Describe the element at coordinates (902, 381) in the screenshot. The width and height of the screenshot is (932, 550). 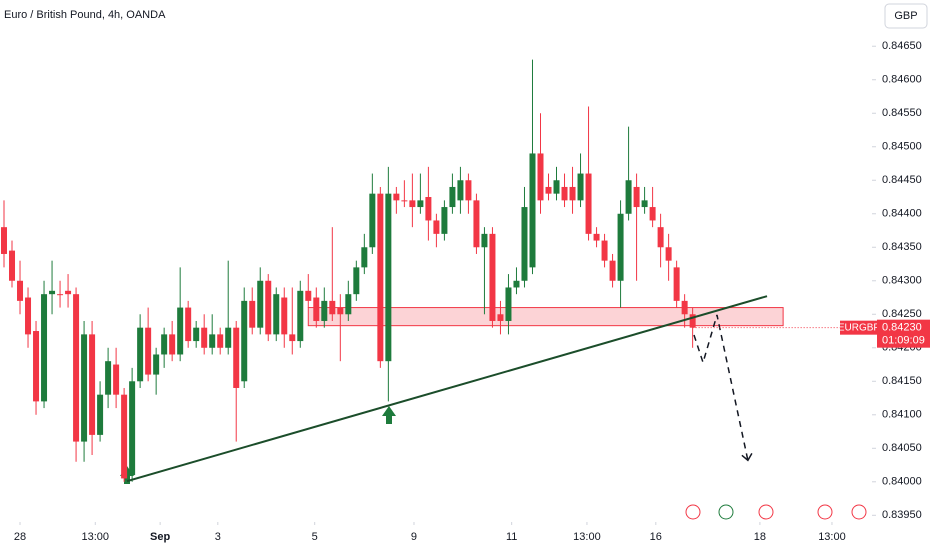
I see `y-tick-label: 0.84150` at that location.